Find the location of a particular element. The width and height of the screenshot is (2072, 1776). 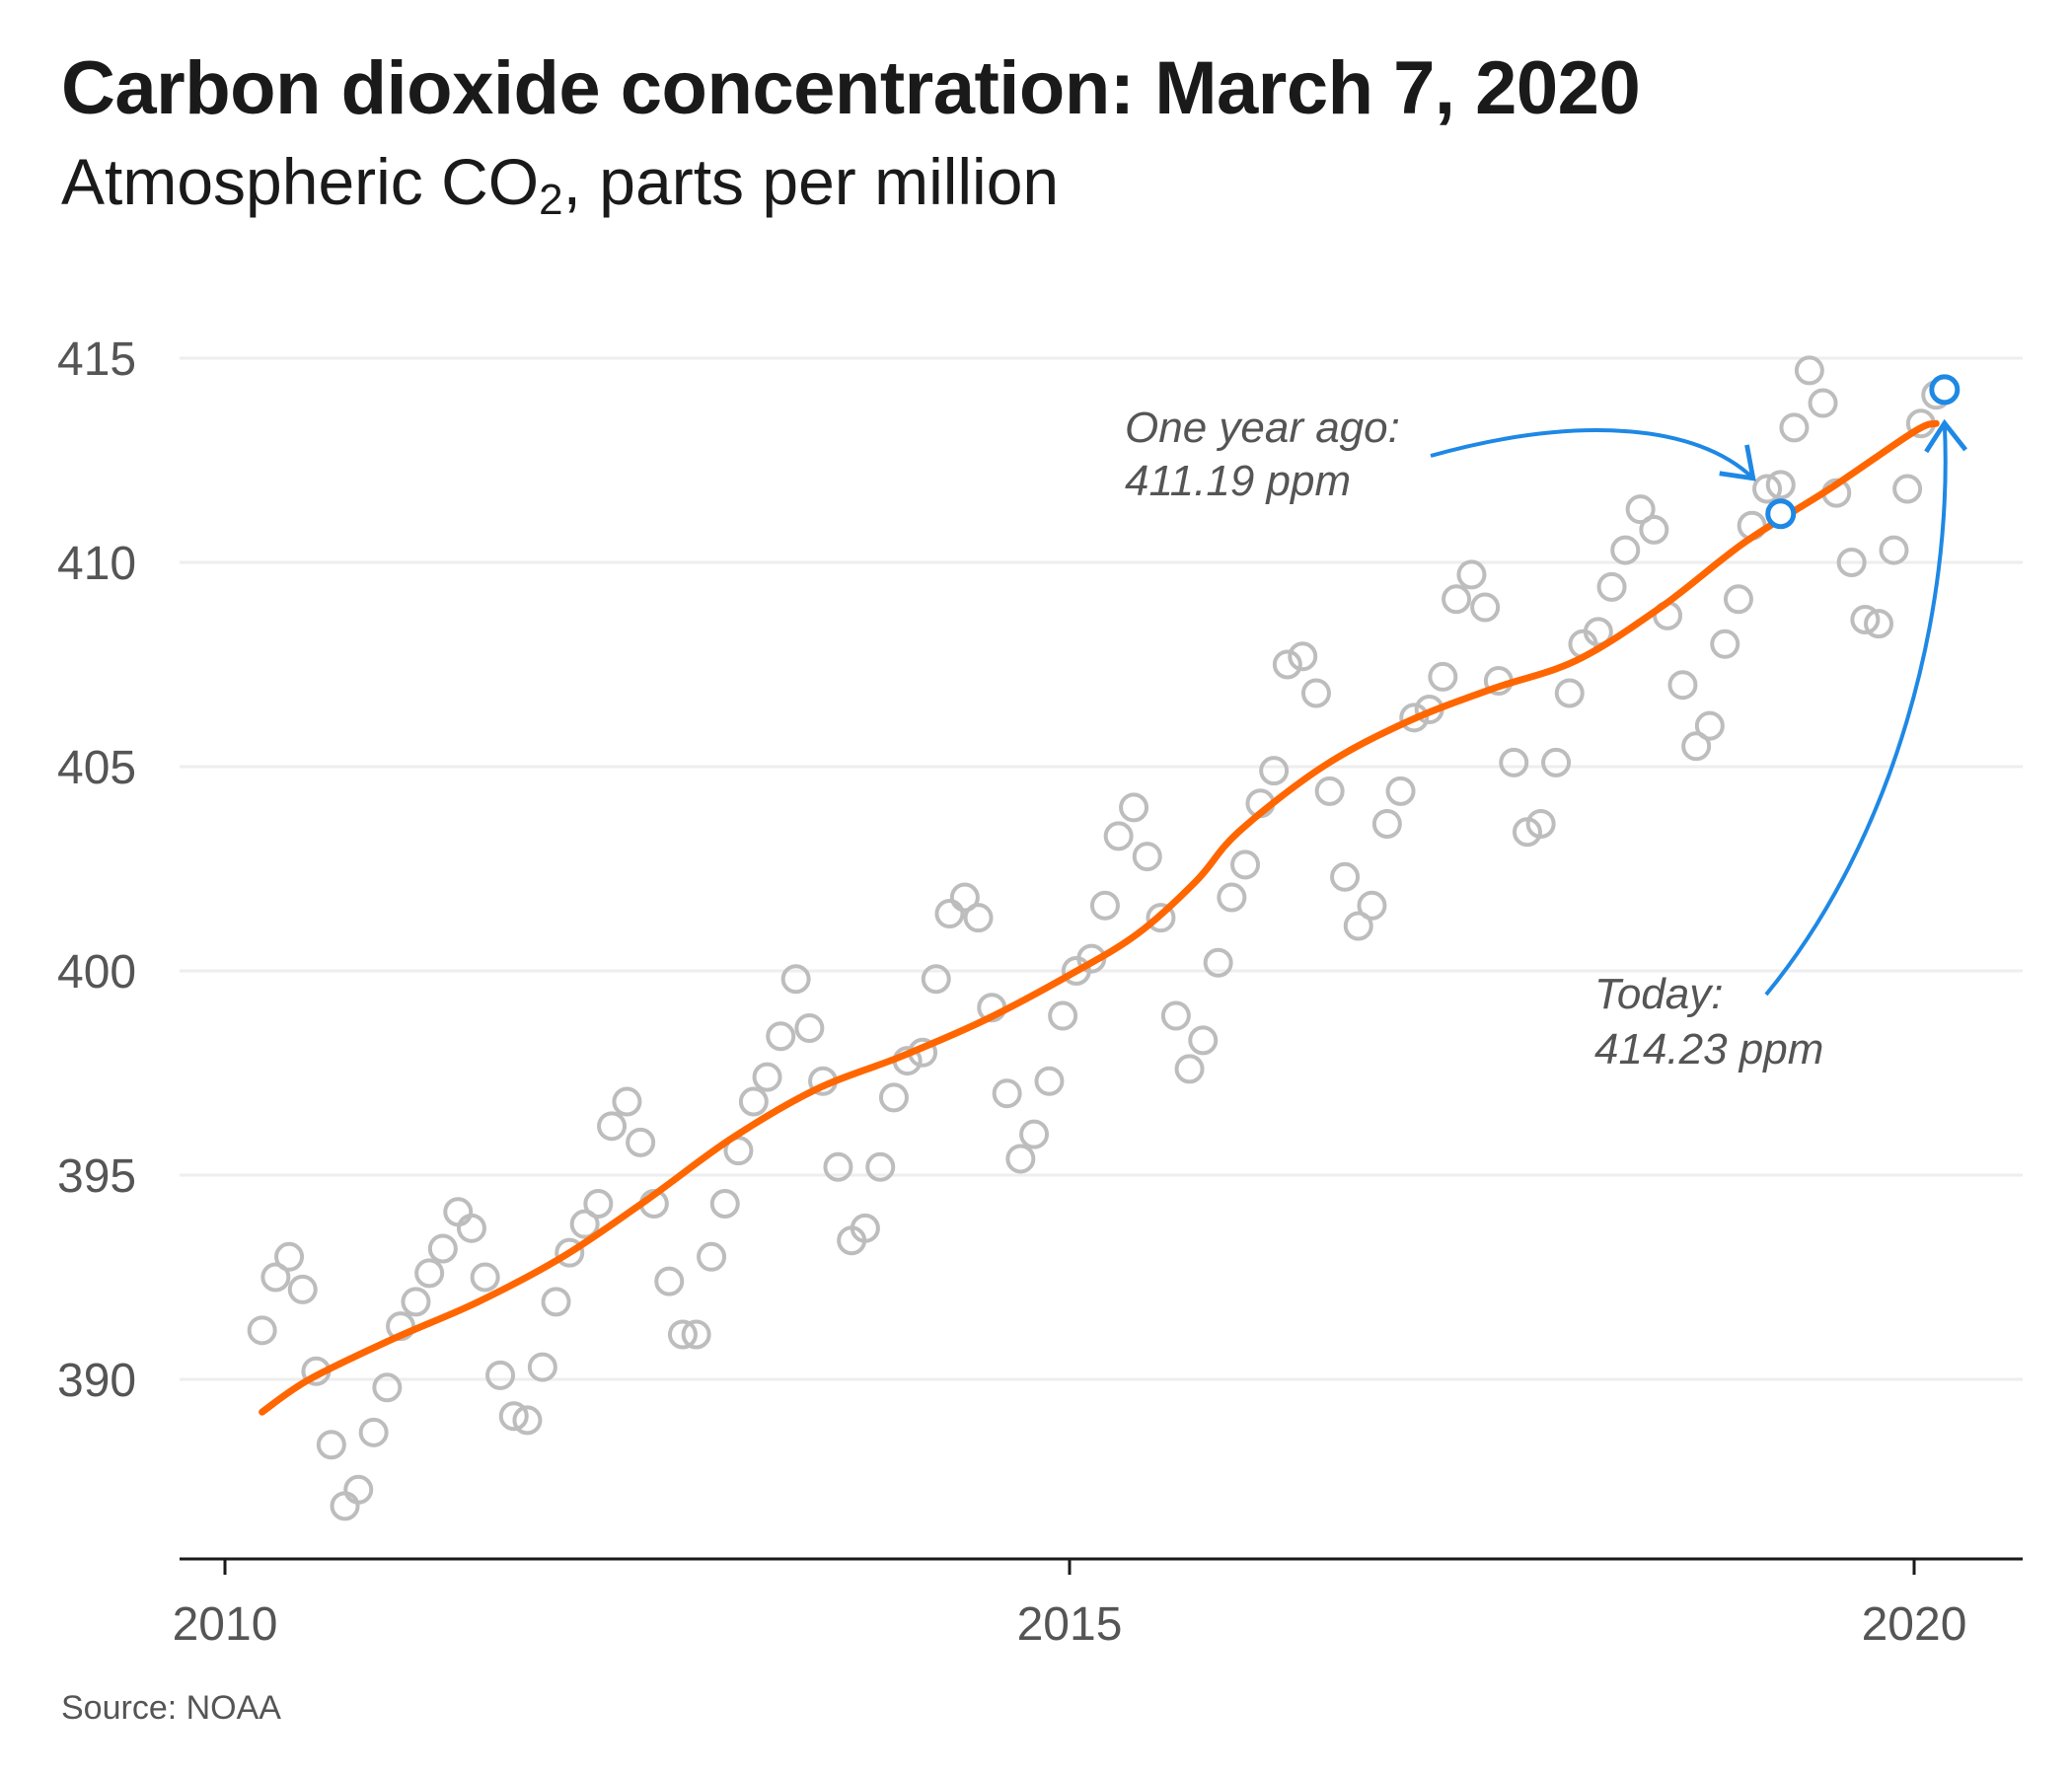

subtitle-main: Atmospheric CO is located at coordinates (301, 181).